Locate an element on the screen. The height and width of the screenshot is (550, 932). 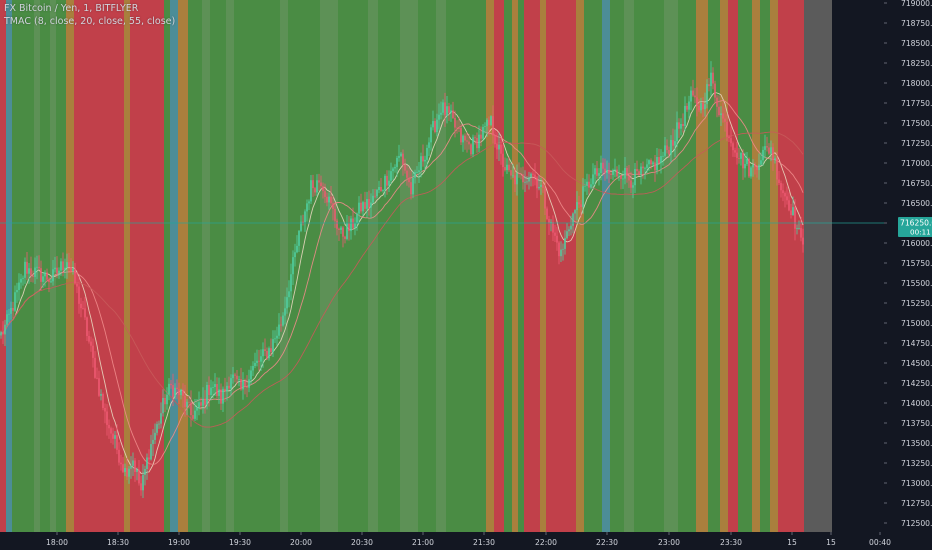
zone-bull is located at coordinates (649, 266).